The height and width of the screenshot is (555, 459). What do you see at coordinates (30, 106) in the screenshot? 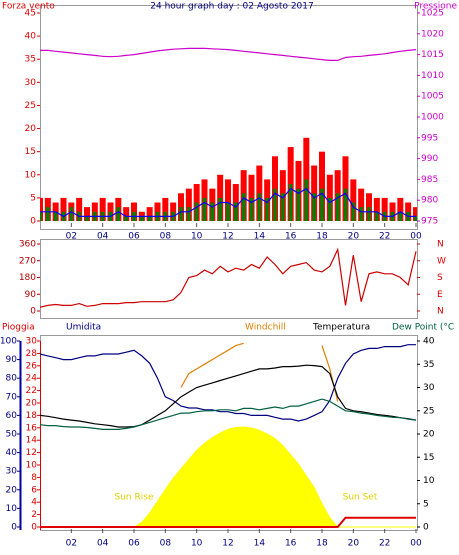
I see `y-tick-label: 25` at bounding box center [30, 106].